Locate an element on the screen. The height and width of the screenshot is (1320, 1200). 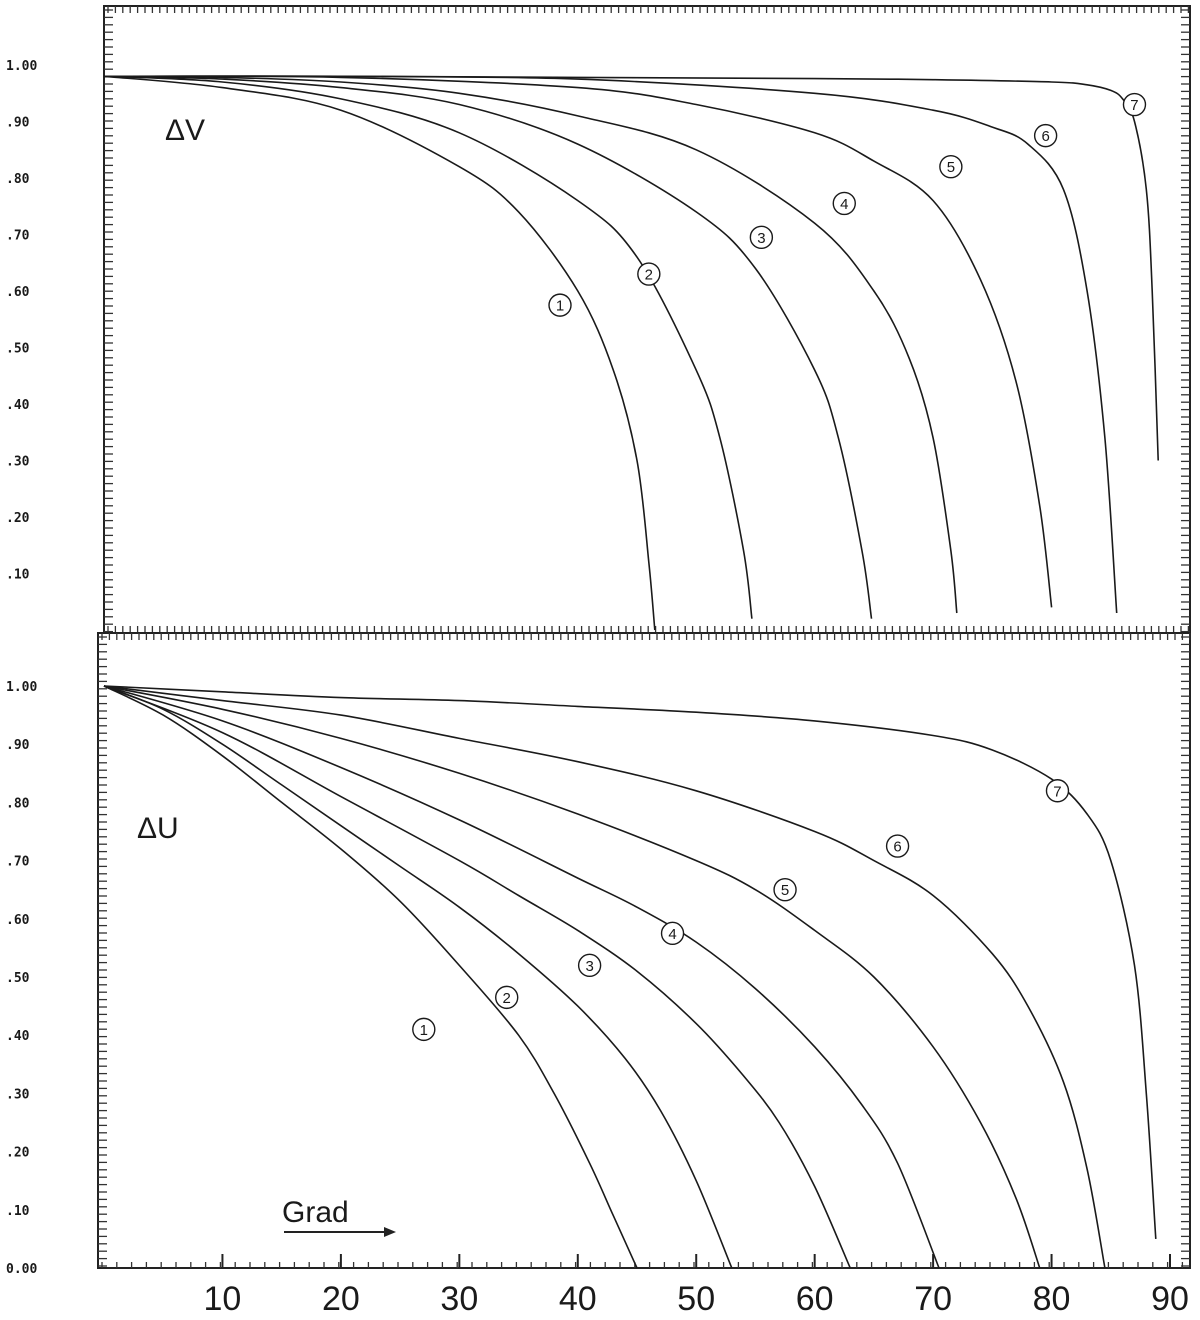
x-tick-label: 80 is located at coordinates (1052, 1299).